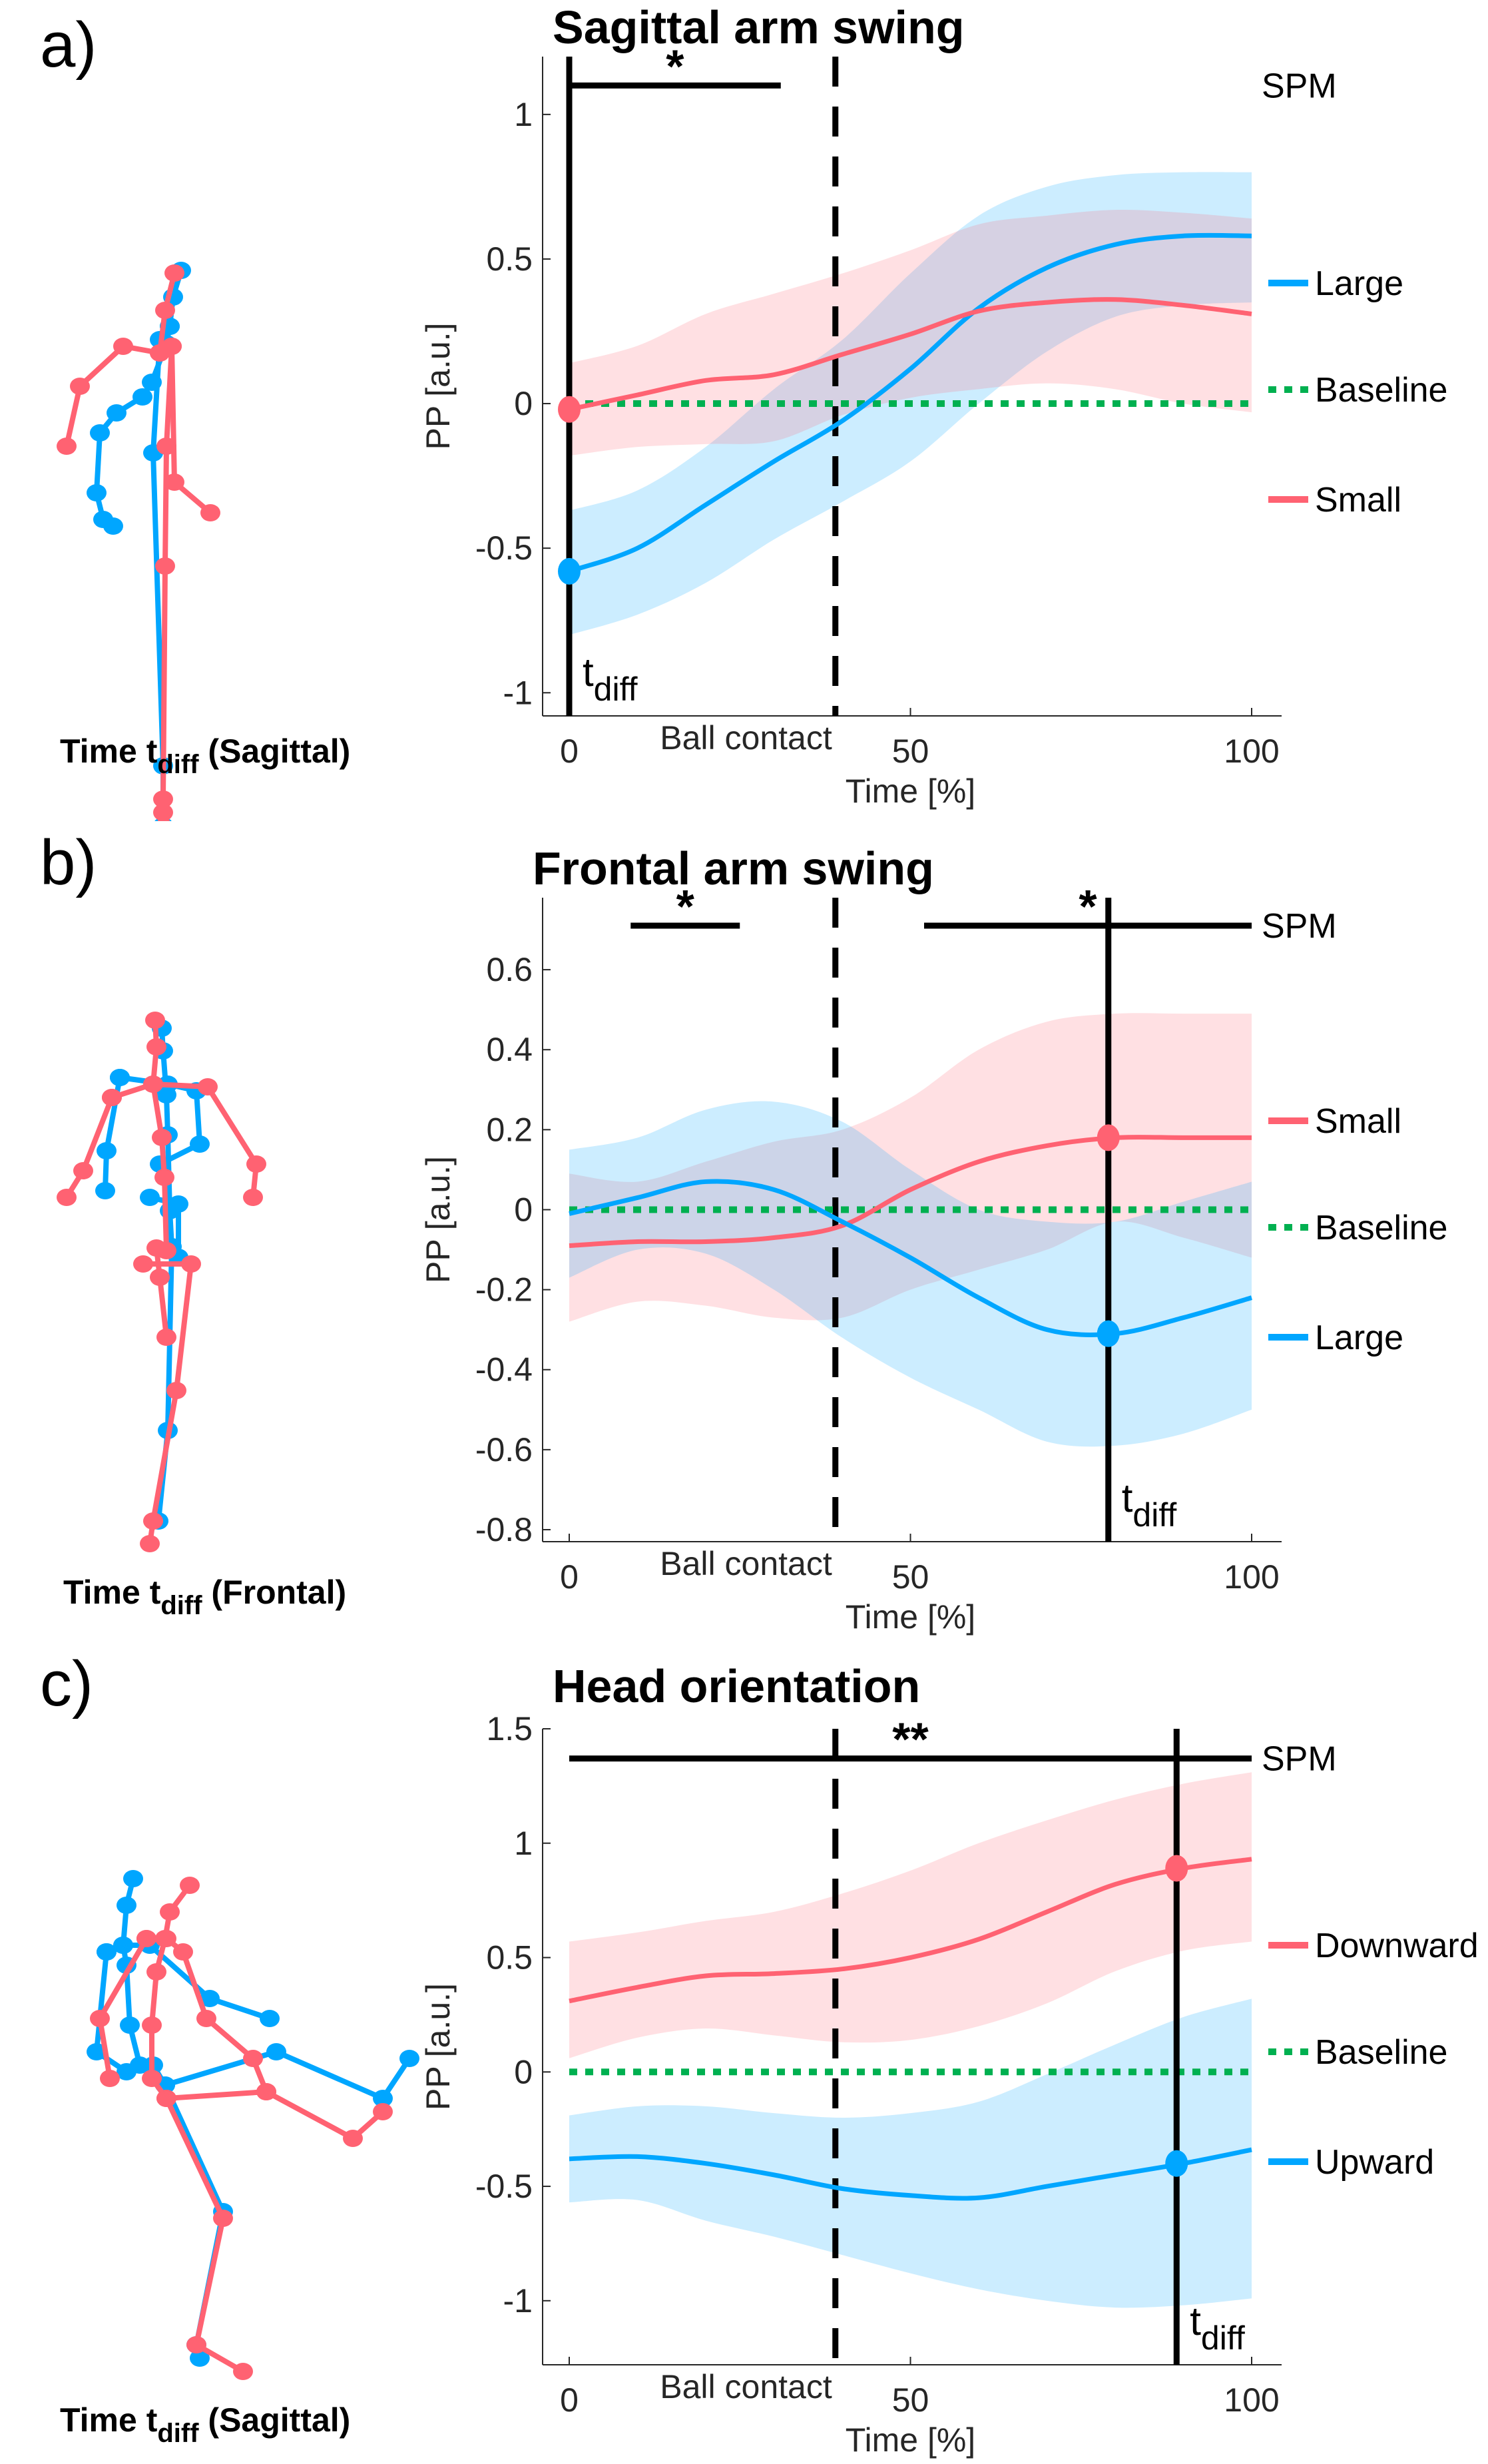 Image resolution: width=1488 pixels, height=2464 pixels. I want to click on x-tick-label: 100, so click(1251, 751).